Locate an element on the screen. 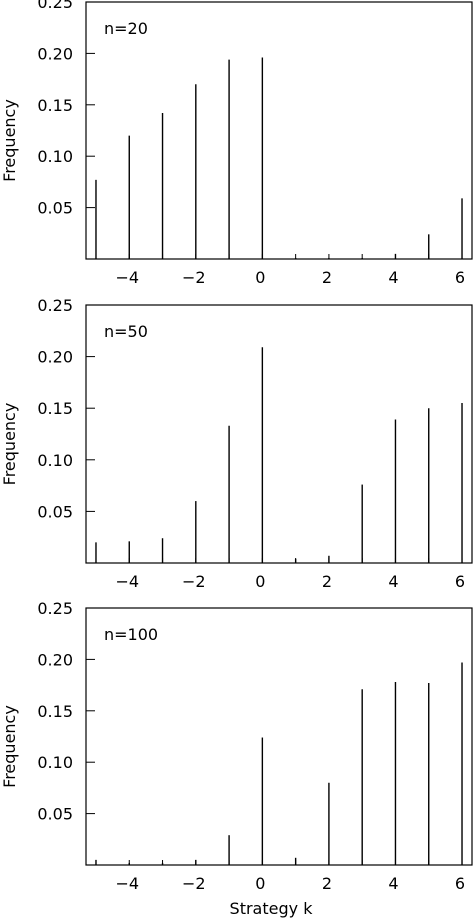 This screenshot has width=474, height=921. panel-annotation: n=20 is located at coordinates (126, 28).